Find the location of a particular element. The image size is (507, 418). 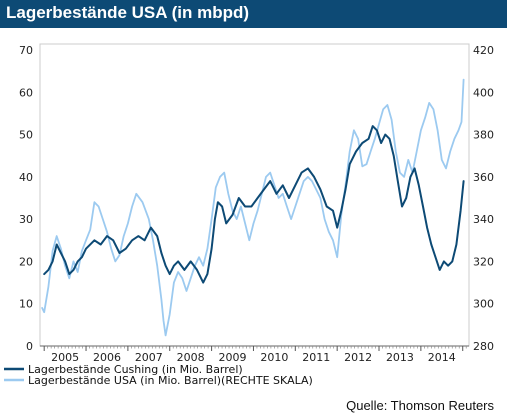

left-tick-label: 70 is located at coordinates (26, 50).